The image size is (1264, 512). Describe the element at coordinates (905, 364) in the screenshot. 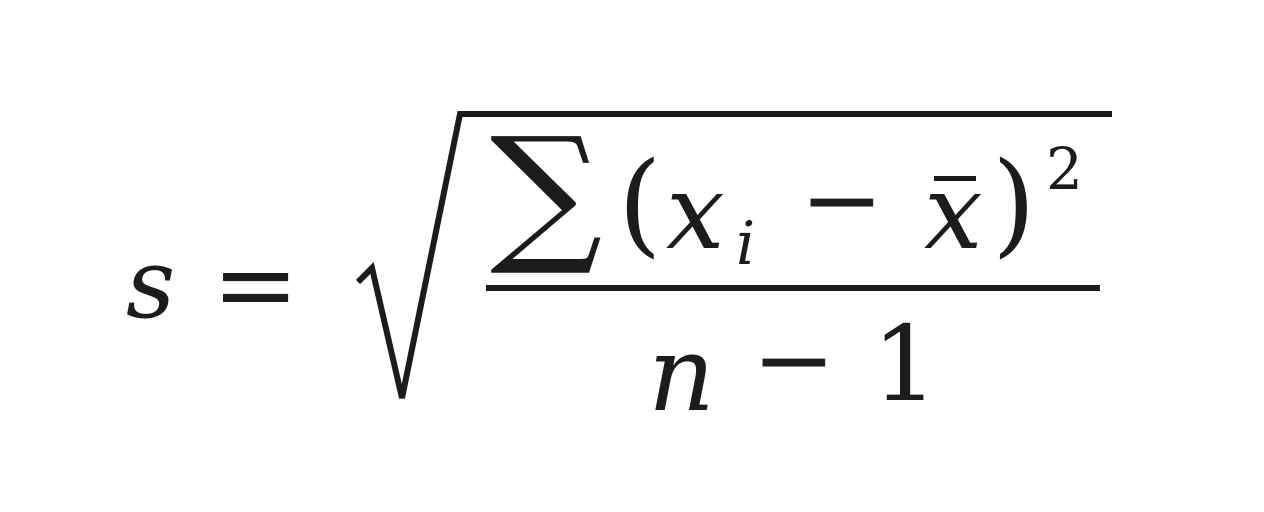

I see `denominator-one: 1` at that location.